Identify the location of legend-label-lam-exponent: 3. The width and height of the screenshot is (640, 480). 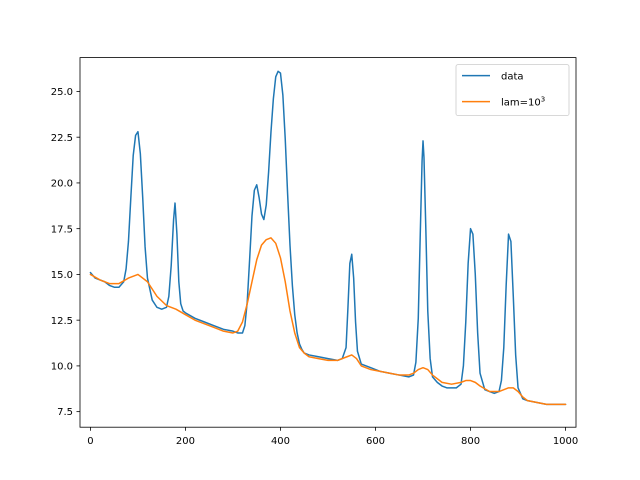
(543, 100).